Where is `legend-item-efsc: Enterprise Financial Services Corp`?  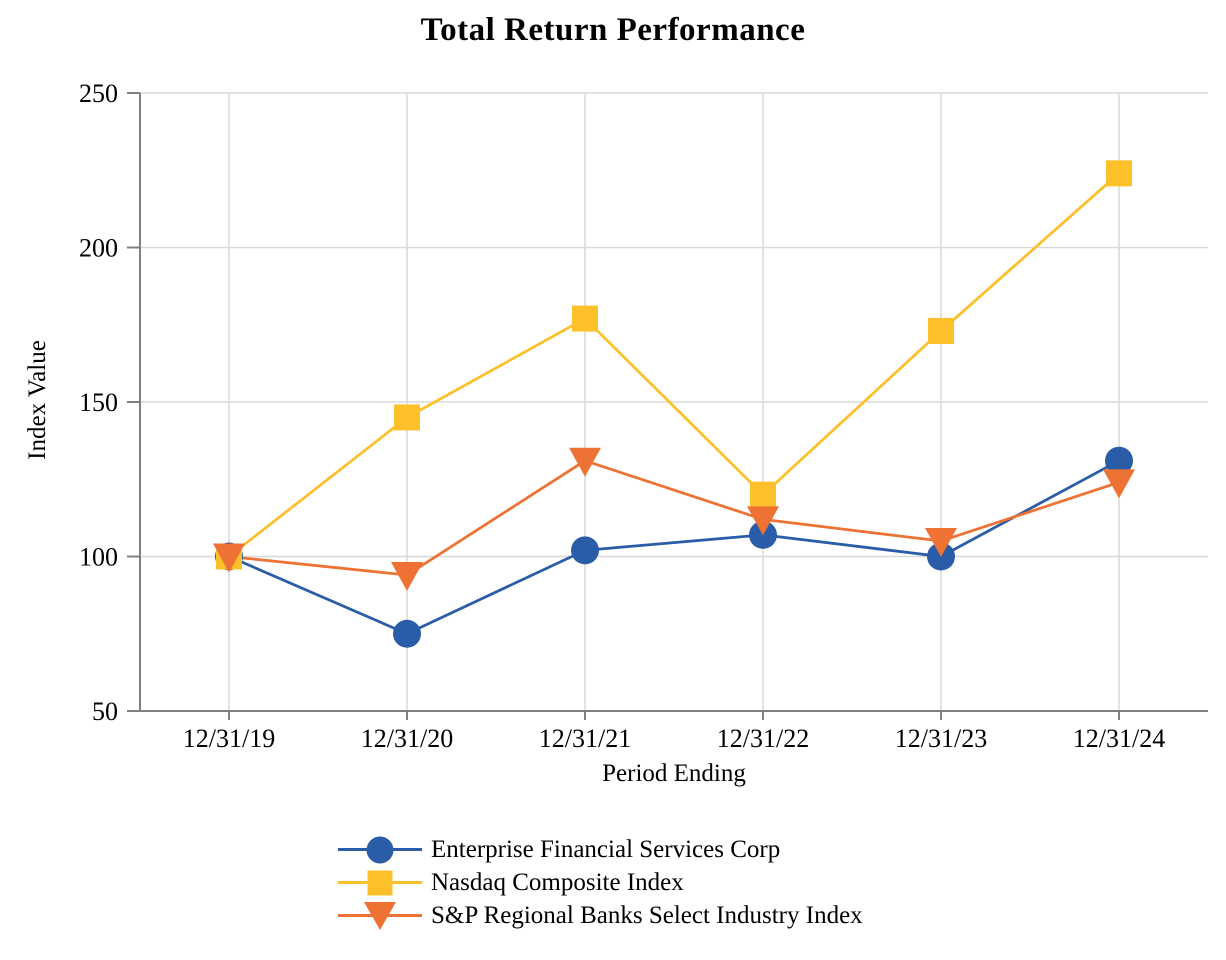 legend-item-efsc: Enterprise Financial Services Corp is located at coordinates (600, 849).